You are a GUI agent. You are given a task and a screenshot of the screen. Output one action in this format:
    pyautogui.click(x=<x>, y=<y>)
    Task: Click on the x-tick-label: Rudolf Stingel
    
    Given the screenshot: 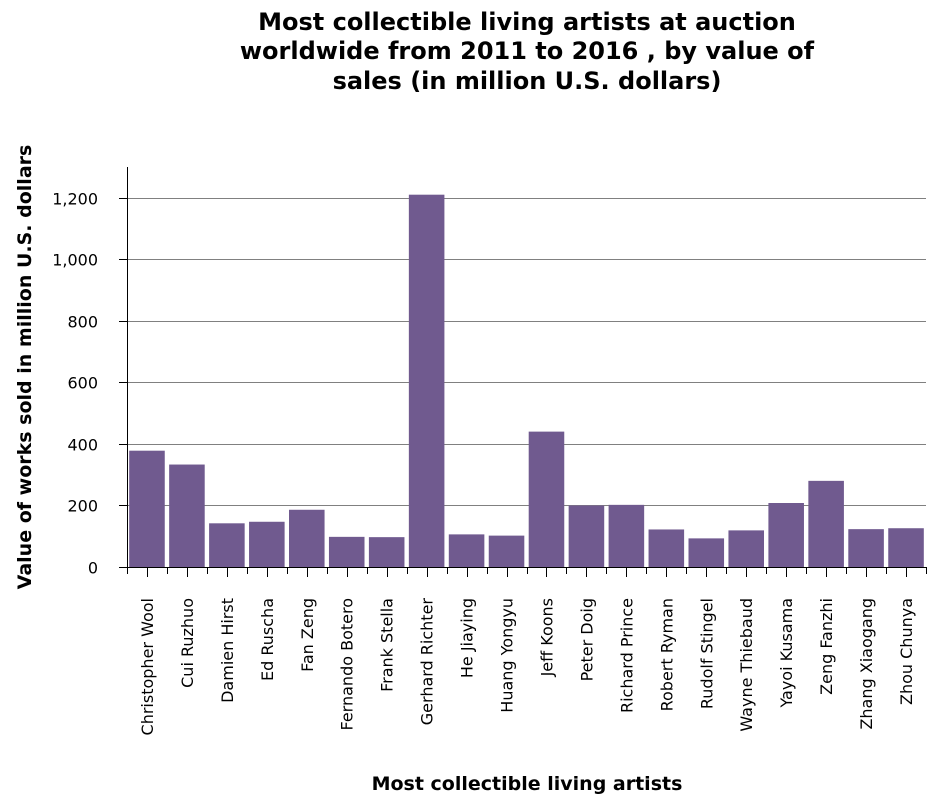 What is the action you would take?
    pyautogui.click(x=706, y=653)
    